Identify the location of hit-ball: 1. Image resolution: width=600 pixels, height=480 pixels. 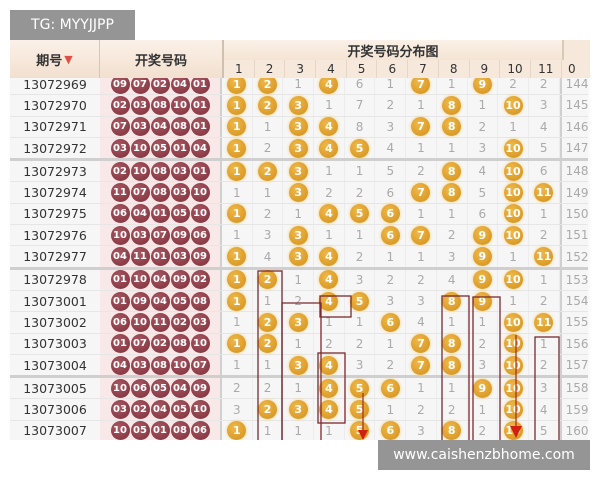
(237, 344).